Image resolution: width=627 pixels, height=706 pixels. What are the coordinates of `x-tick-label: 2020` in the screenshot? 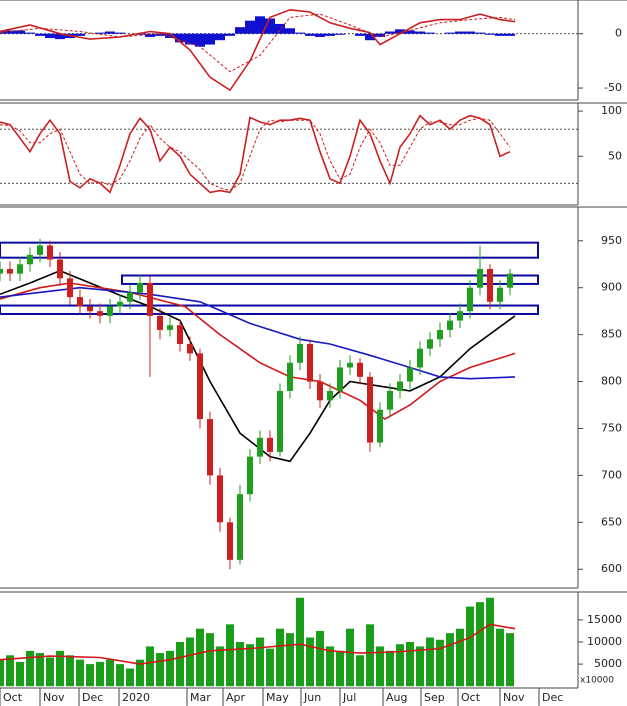 It's located at (136, 697).